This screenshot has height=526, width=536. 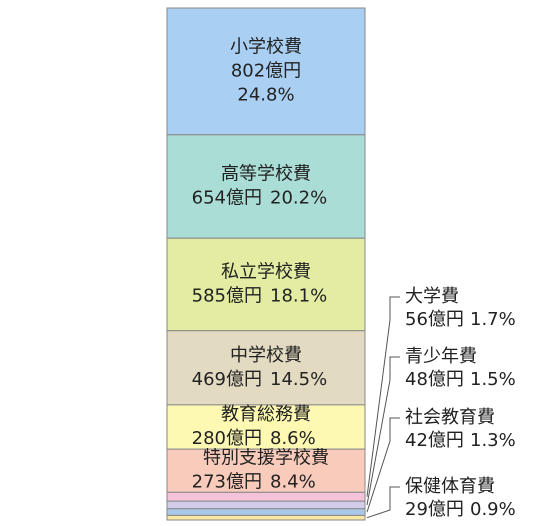 What do you see at coordinates (266, 414) in the screenshot?
I see `segment-name: 教育総務費` at bounding box center [266, 414].